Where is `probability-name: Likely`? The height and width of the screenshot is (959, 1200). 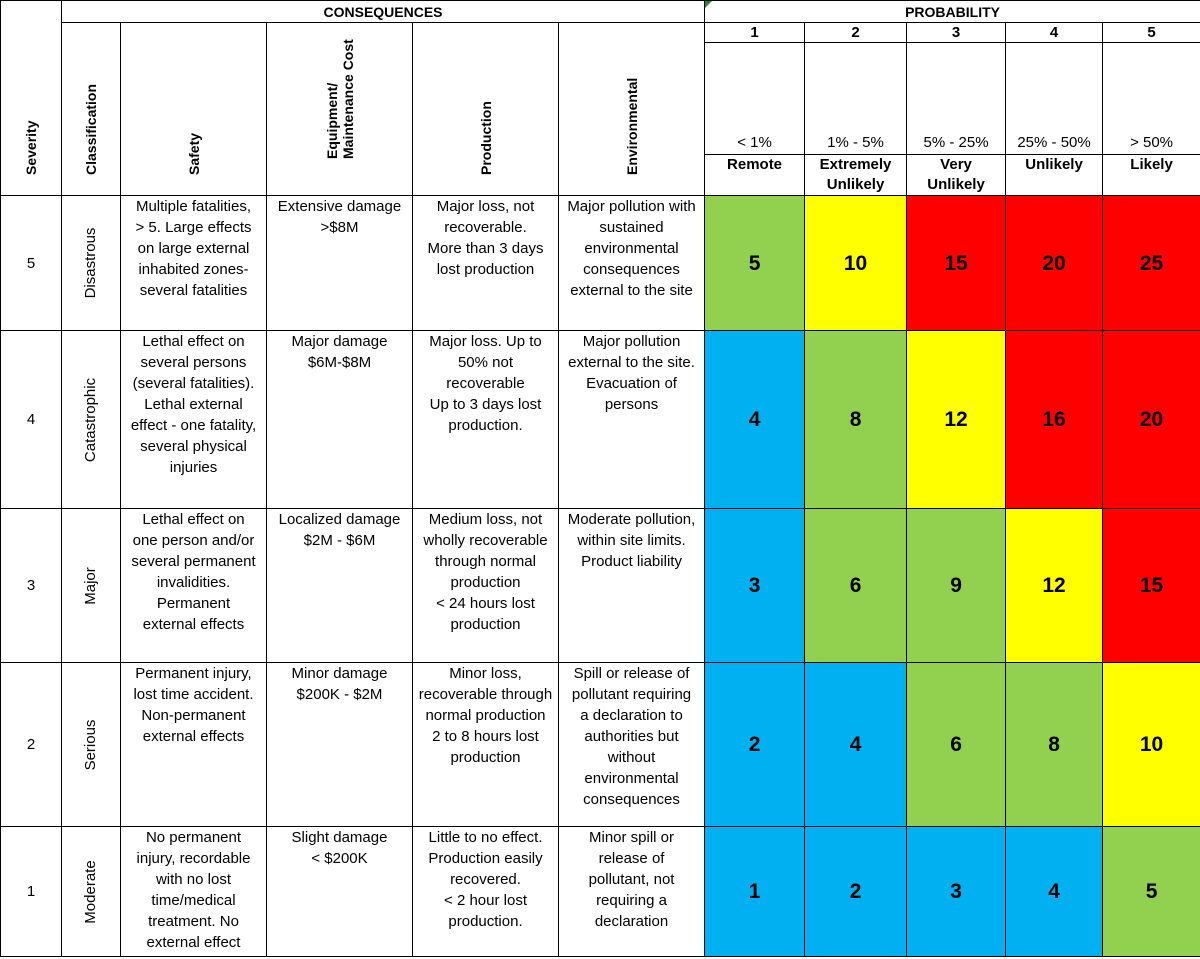 probability-name: Likely is located at coordinates (1151, 174).